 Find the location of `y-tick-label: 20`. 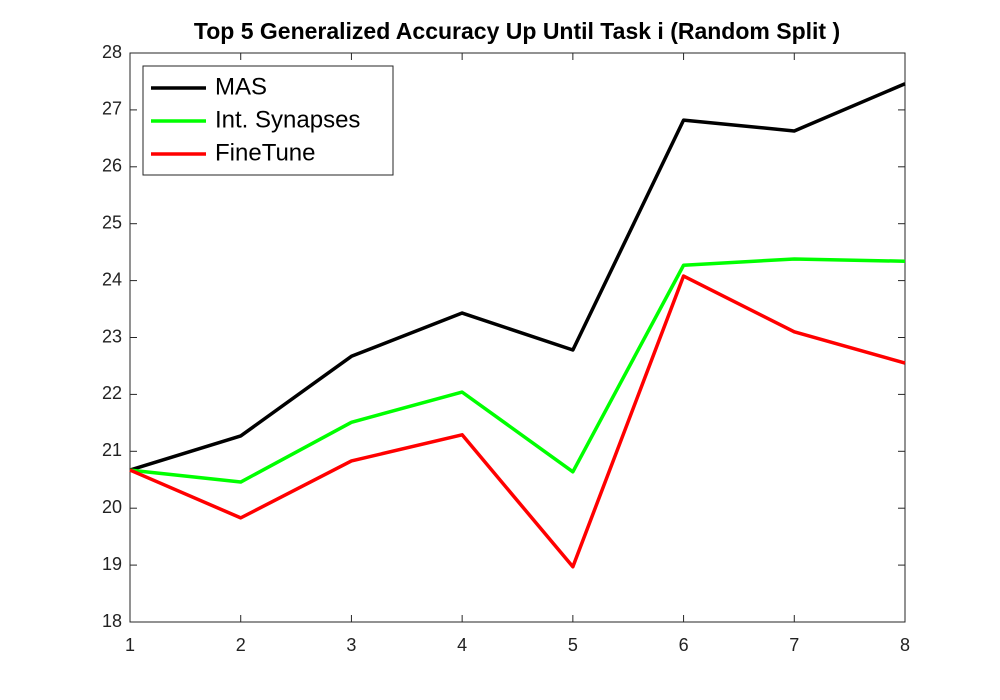

y-tick-label: 20 is located at coordinates (112, 507).